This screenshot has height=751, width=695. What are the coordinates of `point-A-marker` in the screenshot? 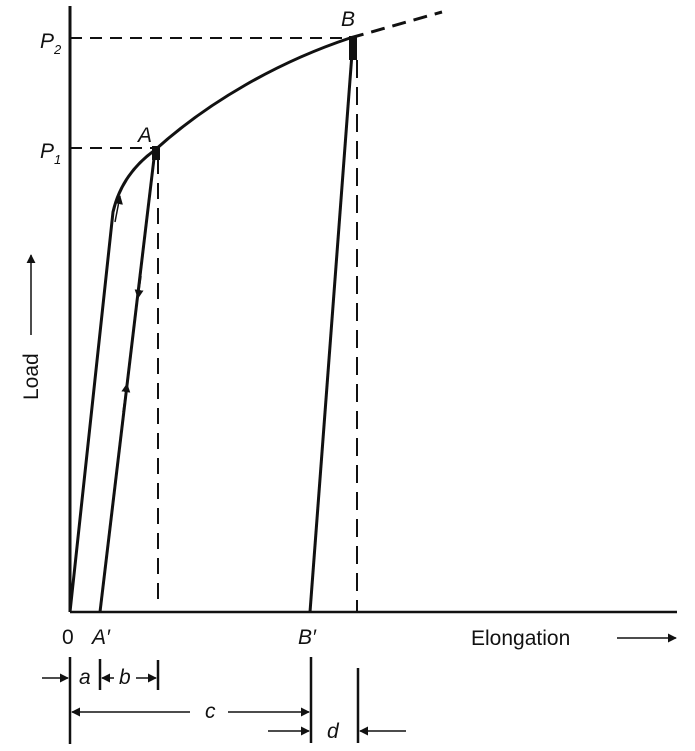 It's located at (156, 153).